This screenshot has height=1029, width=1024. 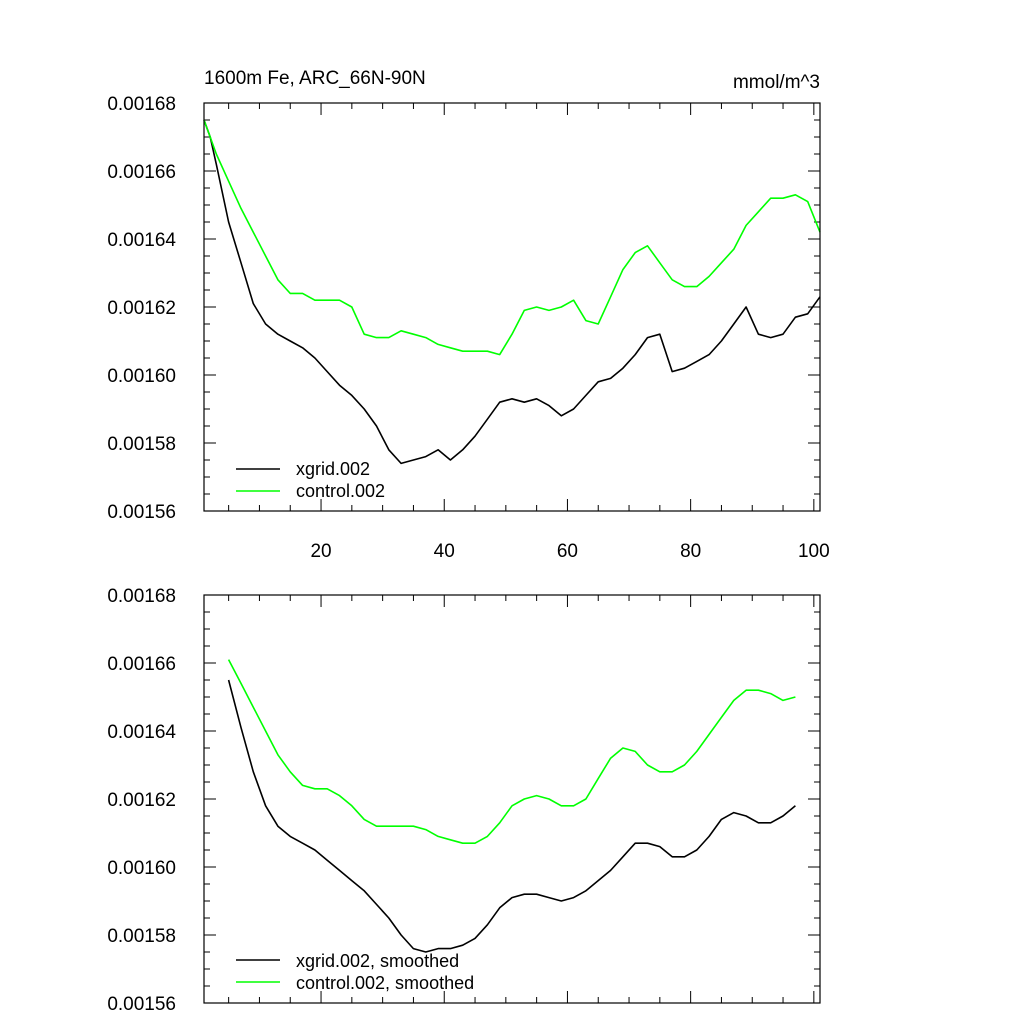 I want to click on x-tick-label: 60, so click(x=567, y=551).